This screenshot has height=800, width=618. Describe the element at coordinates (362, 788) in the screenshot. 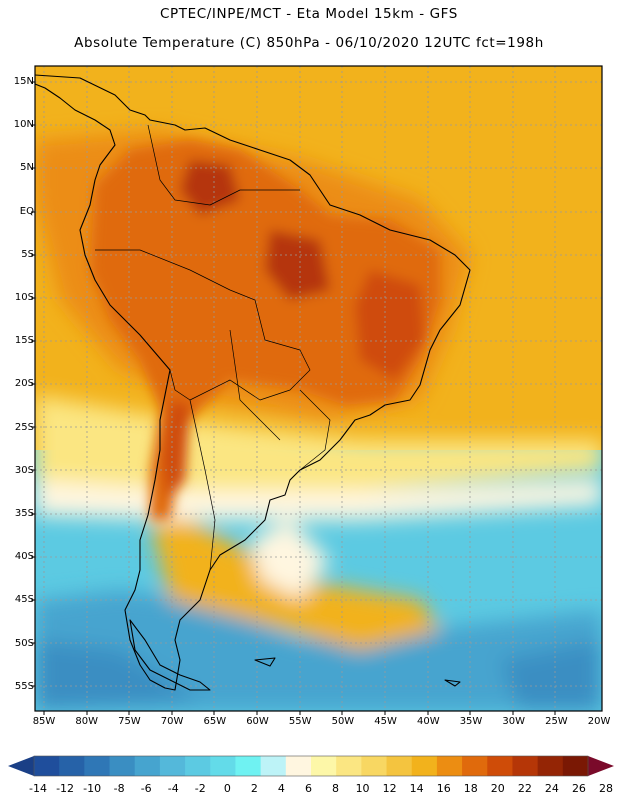

I see `colorbar-label: 10` at that location.